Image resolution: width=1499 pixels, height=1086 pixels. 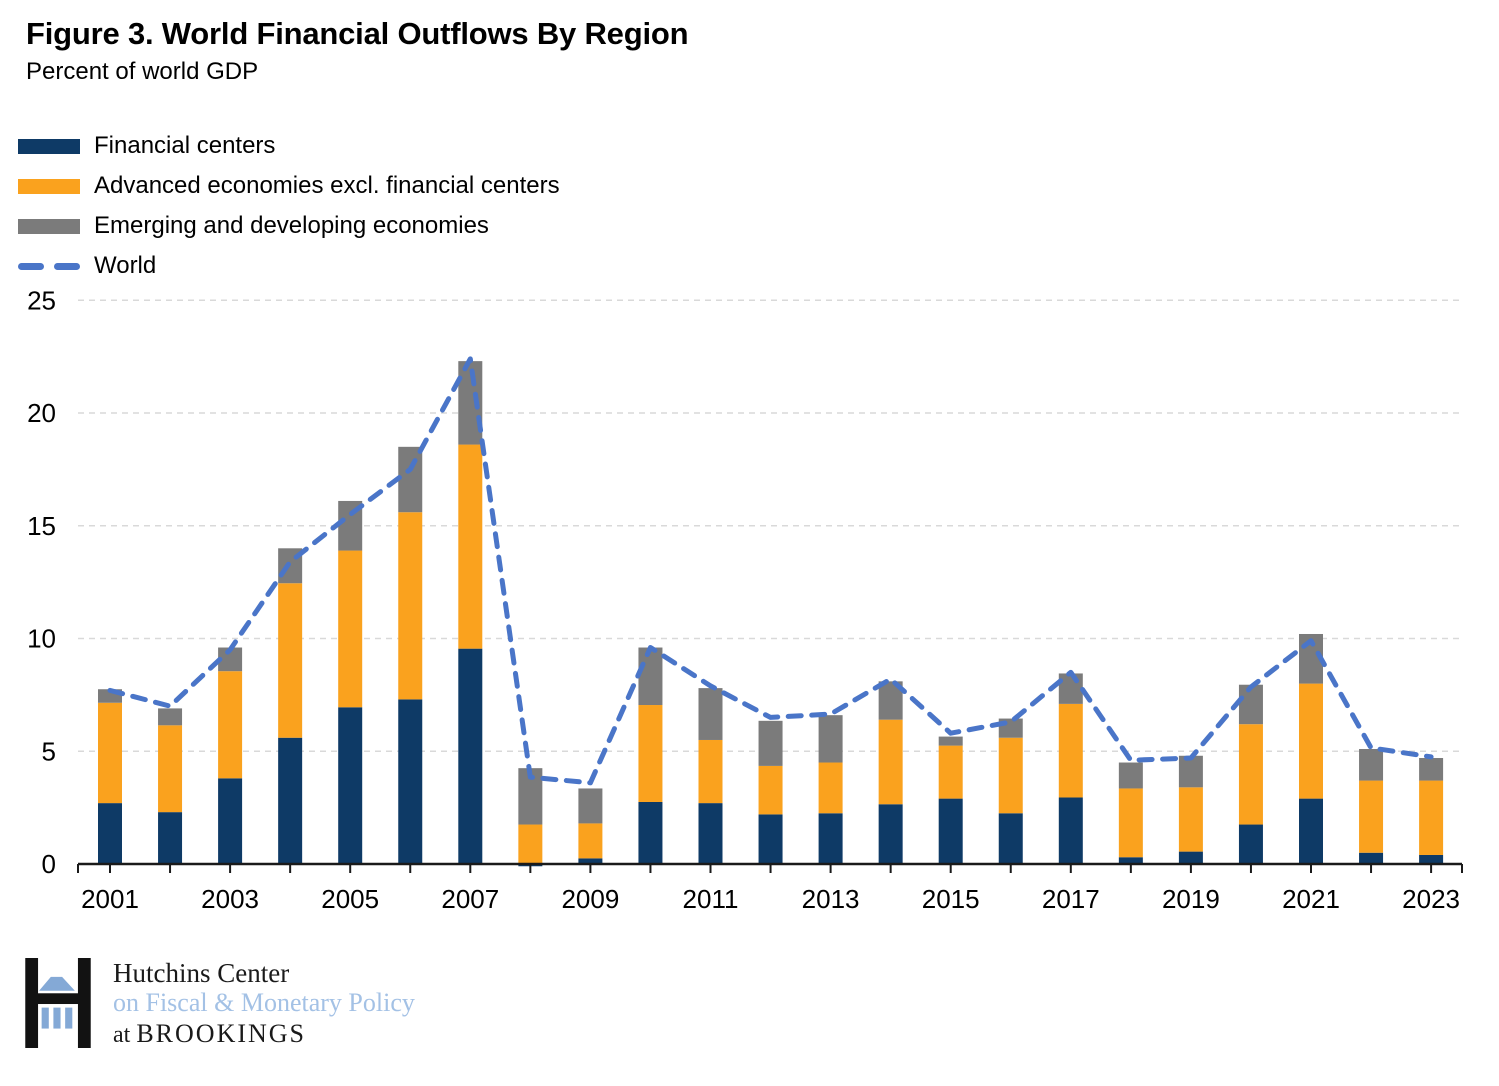 I want to click on footer-brand-line: at BROOKINGS, so click(x=264, y=1034).